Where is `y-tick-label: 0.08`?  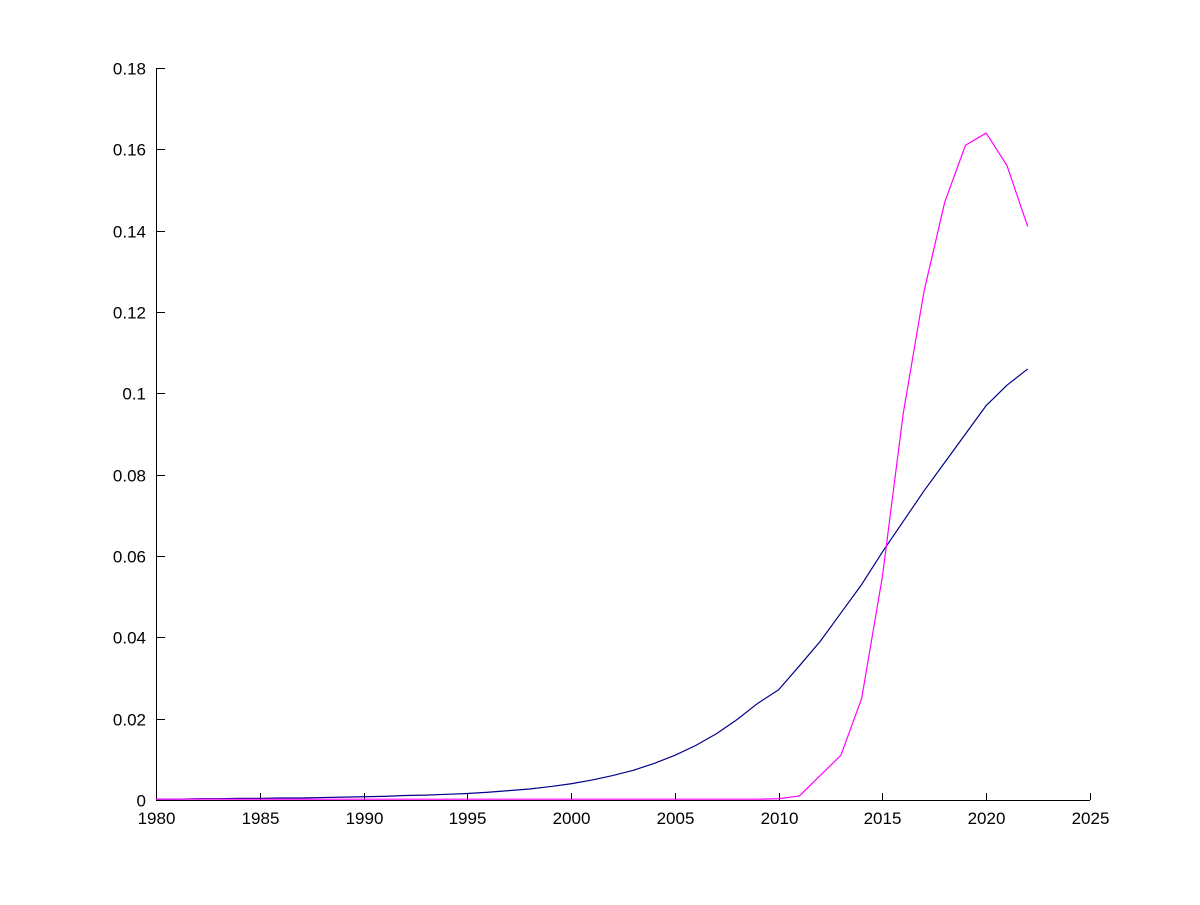
y-tick-label: 0.08 is located at coordinates (129, 476).